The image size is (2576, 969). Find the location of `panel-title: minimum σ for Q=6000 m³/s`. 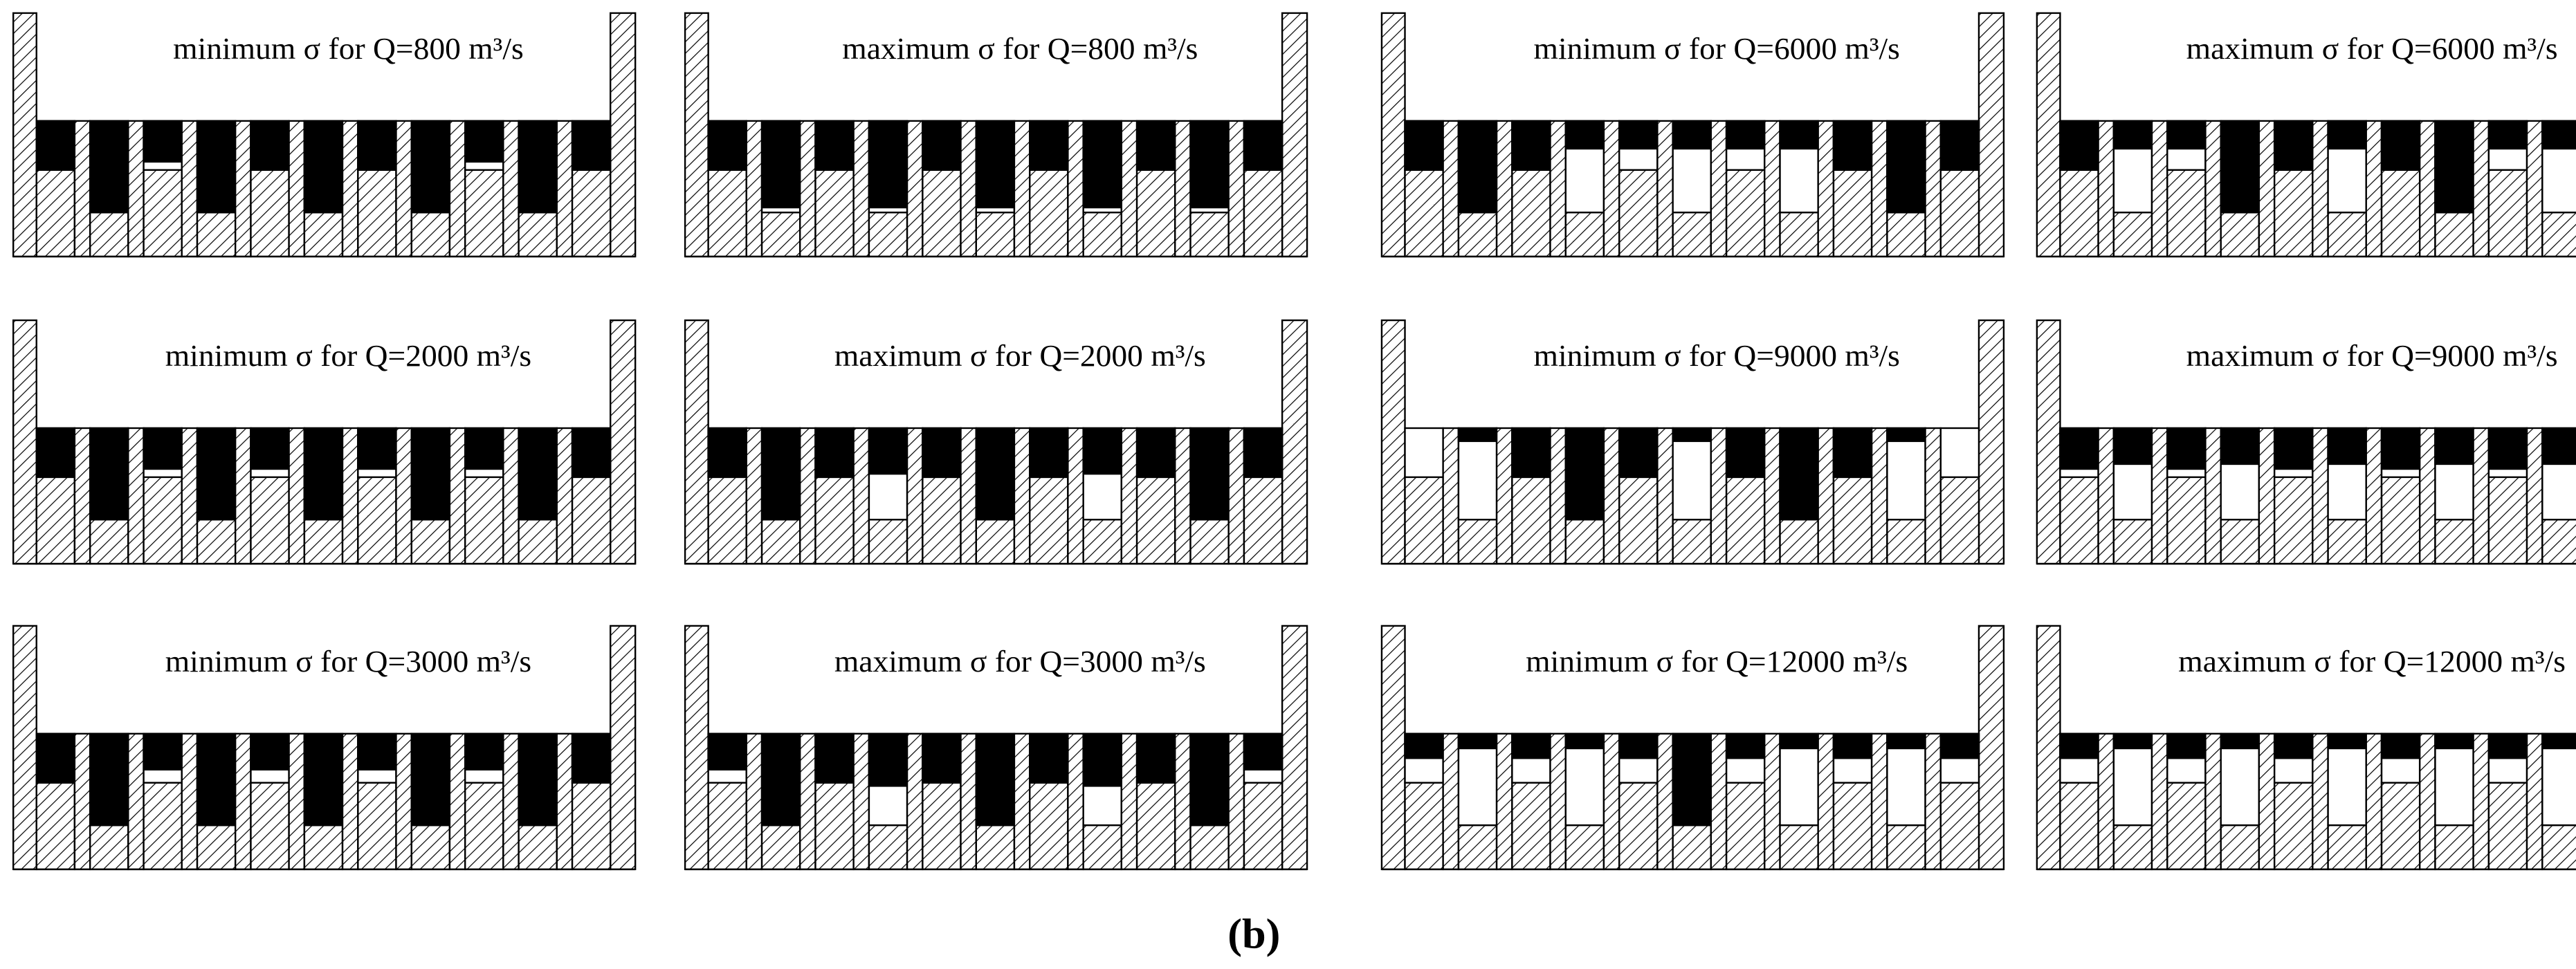

panel-title: minimum σ for Q=6000 m³/s is located at coordinates (1717, 48).